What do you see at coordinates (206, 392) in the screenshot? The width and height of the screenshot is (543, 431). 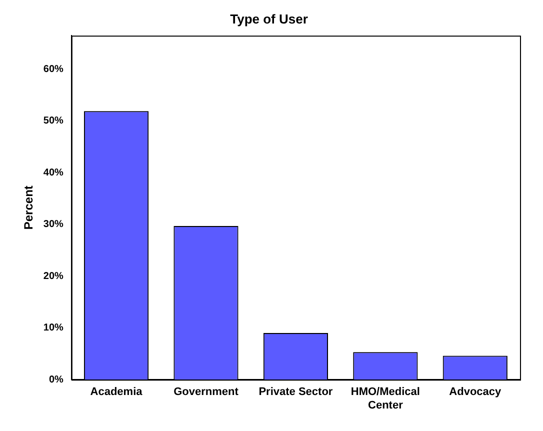 I see `x-tick-label: Government` at bounding box center [206, 392].